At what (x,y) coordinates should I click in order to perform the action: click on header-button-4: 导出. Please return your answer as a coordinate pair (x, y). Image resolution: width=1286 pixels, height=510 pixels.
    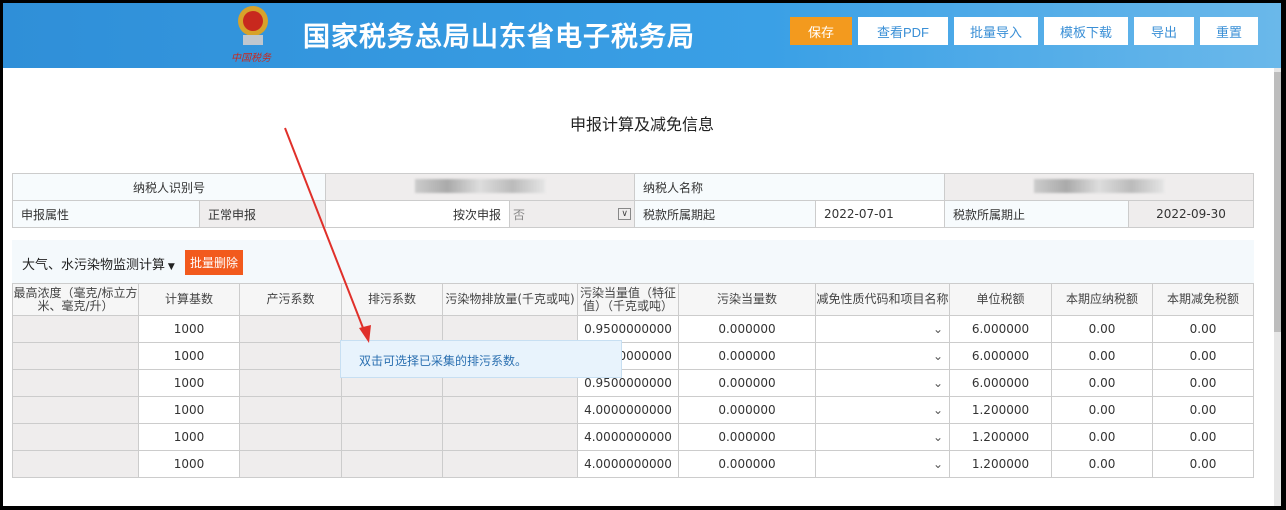
    Looking at the image, I should click on (1164, 31).